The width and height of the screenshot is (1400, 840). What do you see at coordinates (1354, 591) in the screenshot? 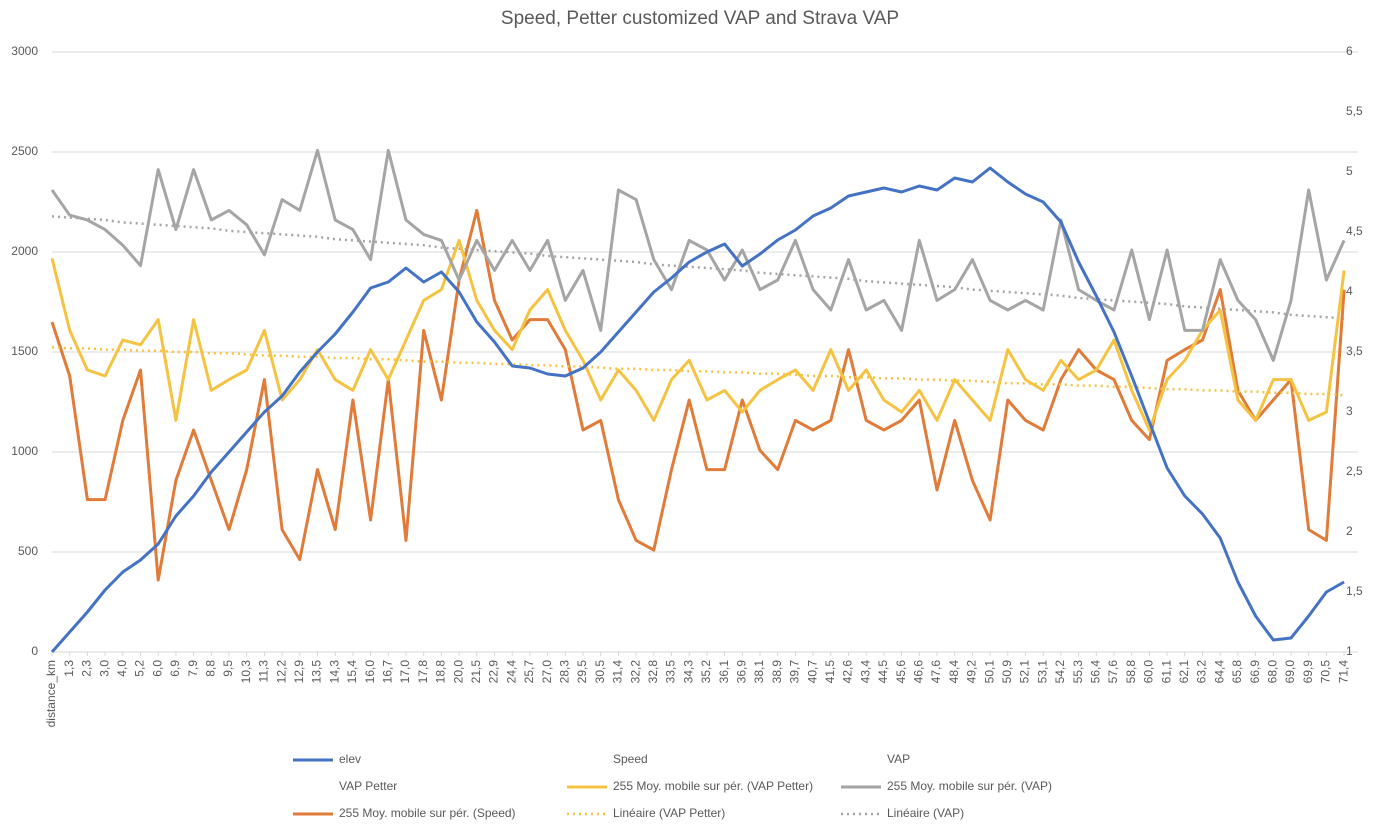
I see `y2-tick-label: 1,5` at bounding box center [1354, 591].